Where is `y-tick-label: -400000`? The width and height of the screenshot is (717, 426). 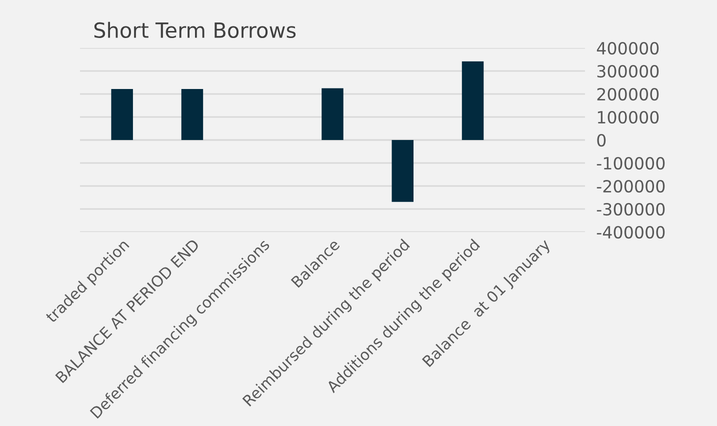 y-tick-label: -400000 is located at coordinates (630, 232).